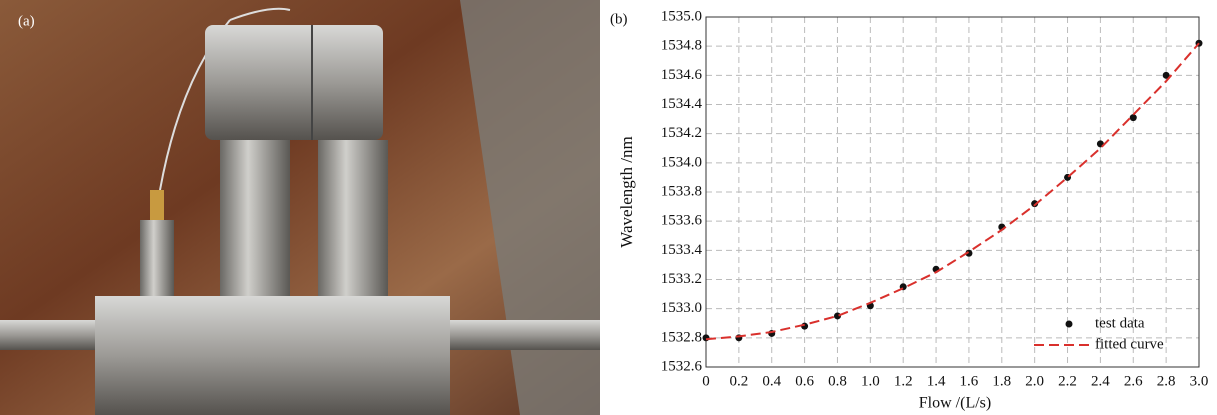 The image size is (1217, 415). I want to click on panel-label: (a), so click(26, 21).